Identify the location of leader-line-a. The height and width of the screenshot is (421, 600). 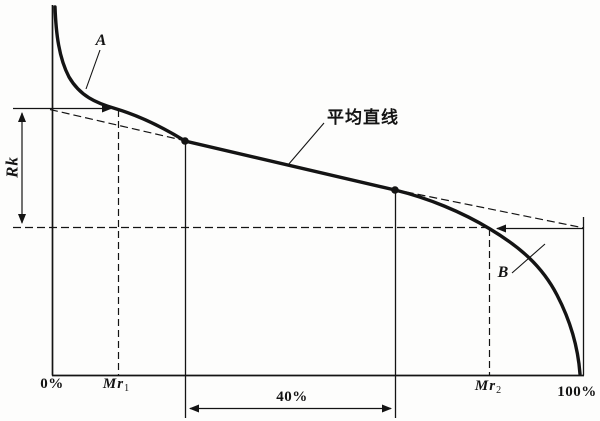
(93, 69).